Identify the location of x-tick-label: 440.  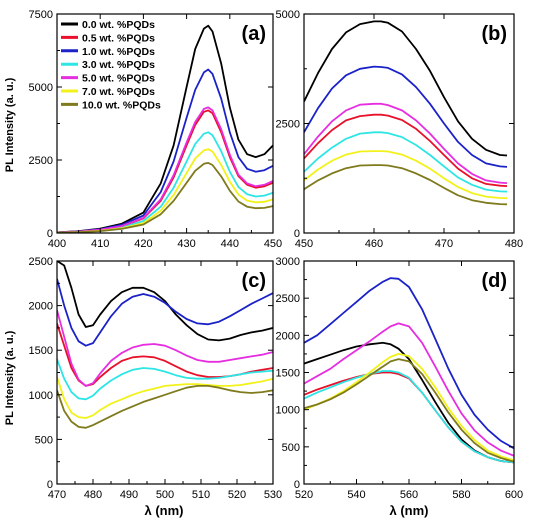
(230, 244).